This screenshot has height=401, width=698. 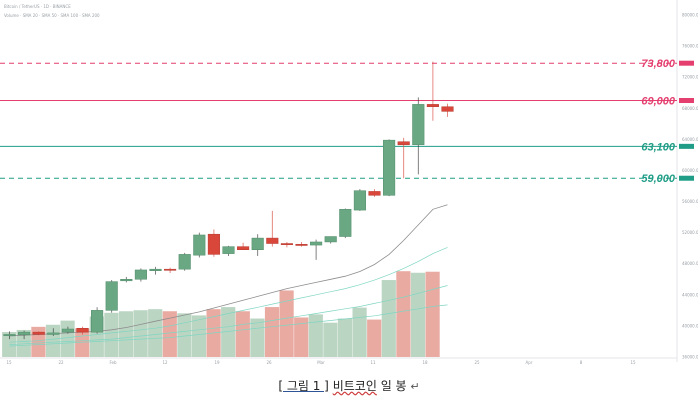 What do you see at coordinates (658, 179) in the screenshot?
I see `level-label: 59,000` at bounding box center [658, 179].